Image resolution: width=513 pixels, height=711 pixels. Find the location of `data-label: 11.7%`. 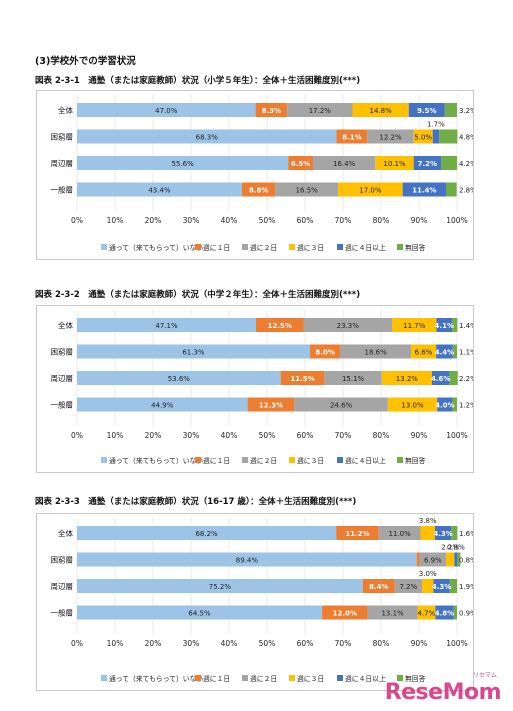

data-label: 11.7% is located at coordinates (414, 326).